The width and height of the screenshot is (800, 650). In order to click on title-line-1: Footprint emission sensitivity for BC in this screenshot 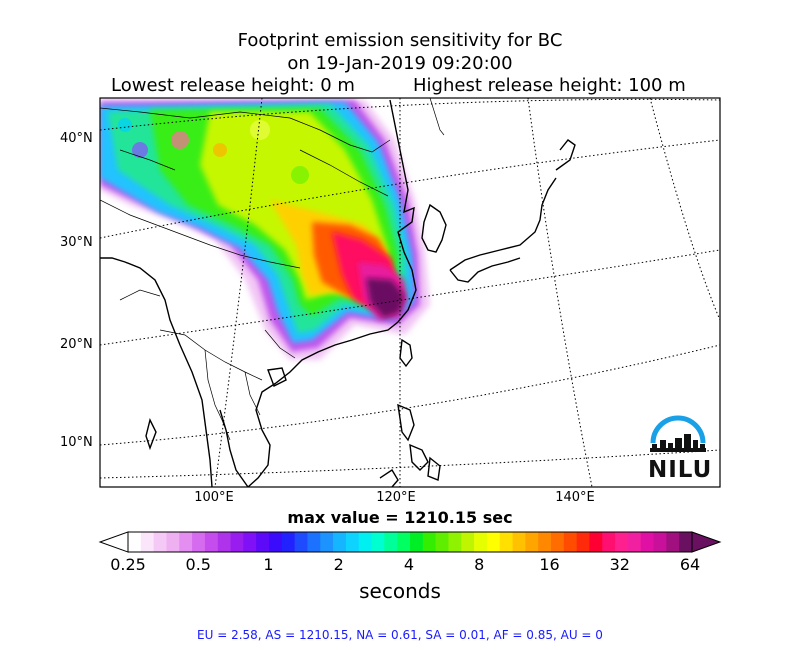, I will do `click(400, 40)`.